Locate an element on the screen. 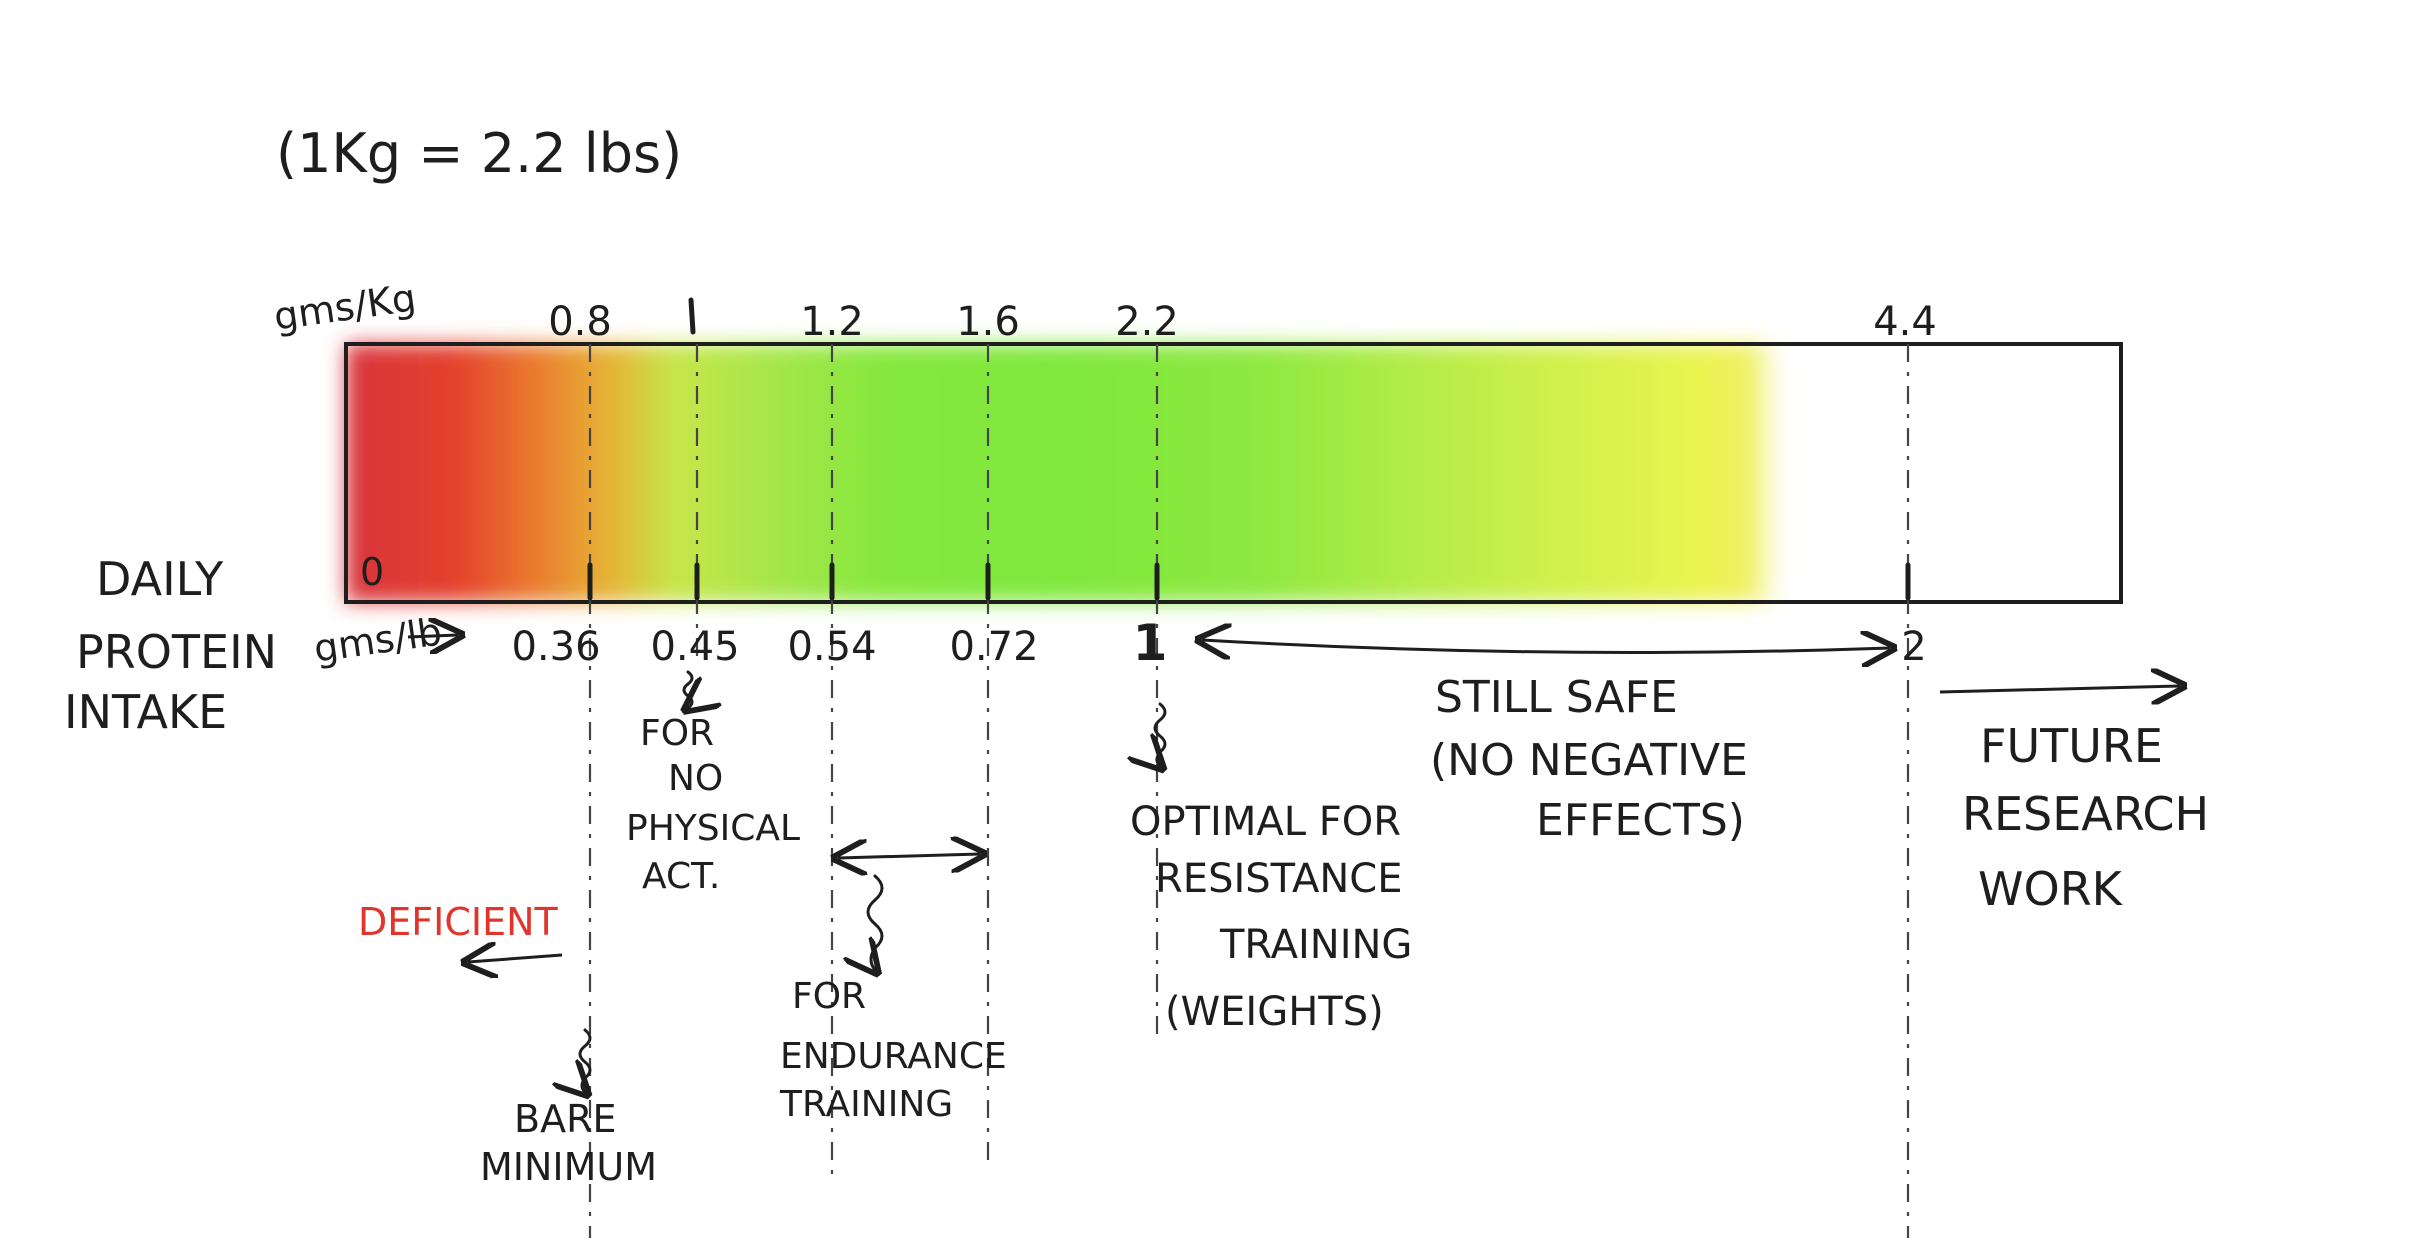 The height and width of the screenshot is (1243, 2430). left-label-line-2: PROTEIN is located at coordinates (176, 652).